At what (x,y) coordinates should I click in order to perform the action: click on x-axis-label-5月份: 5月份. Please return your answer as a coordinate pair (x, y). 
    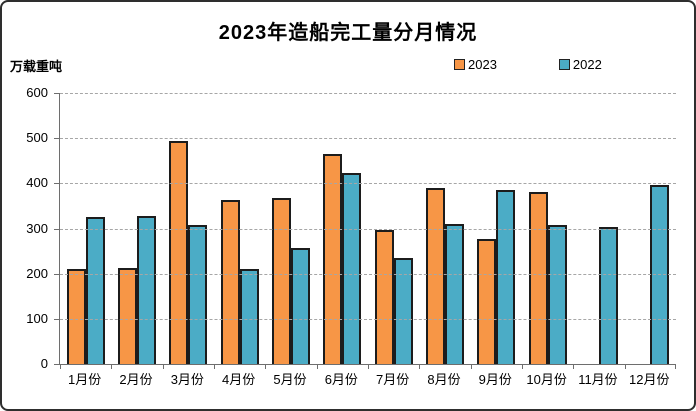
    Looking at the image, I should click on (290, 379).